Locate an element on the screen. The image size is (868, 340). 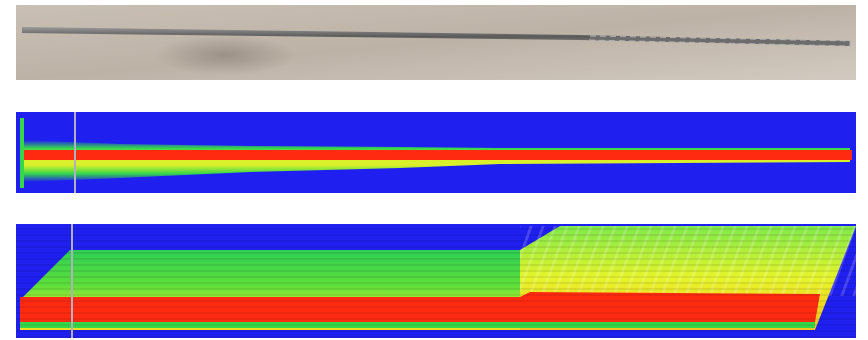
heatmap-core is located at coordinates (436, 155).